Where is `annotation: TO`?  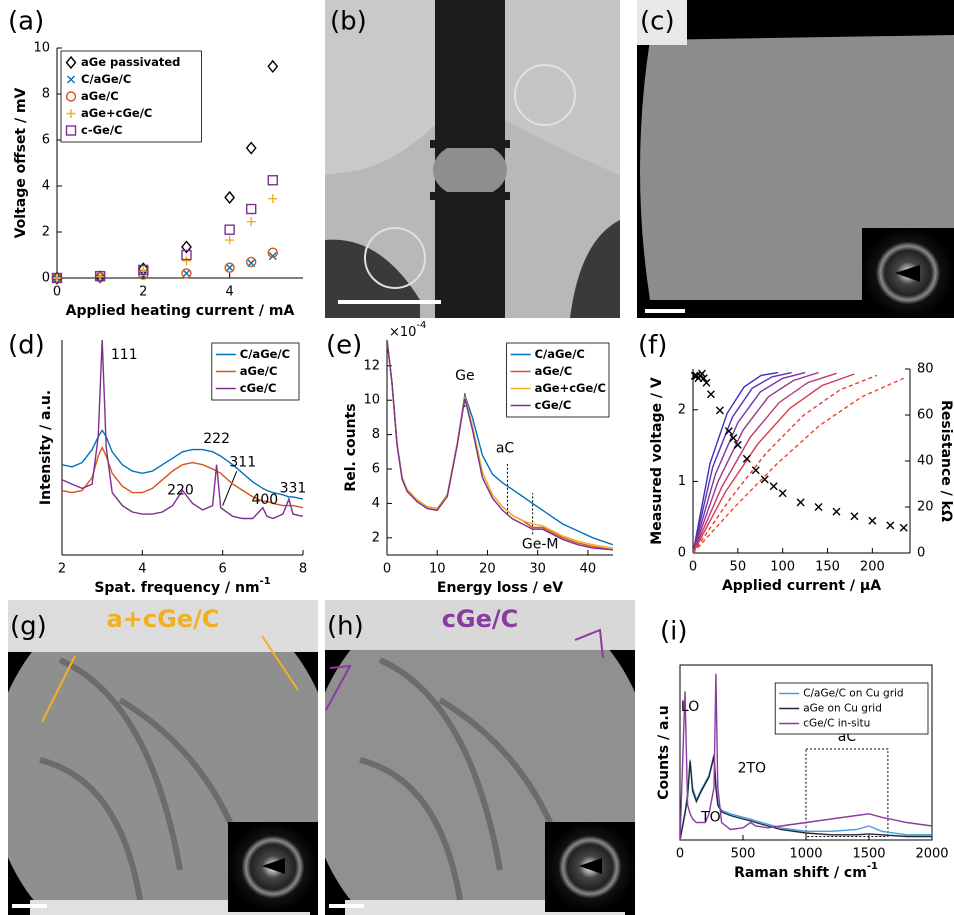
annotation: TO is located at coordinates (710, 817).